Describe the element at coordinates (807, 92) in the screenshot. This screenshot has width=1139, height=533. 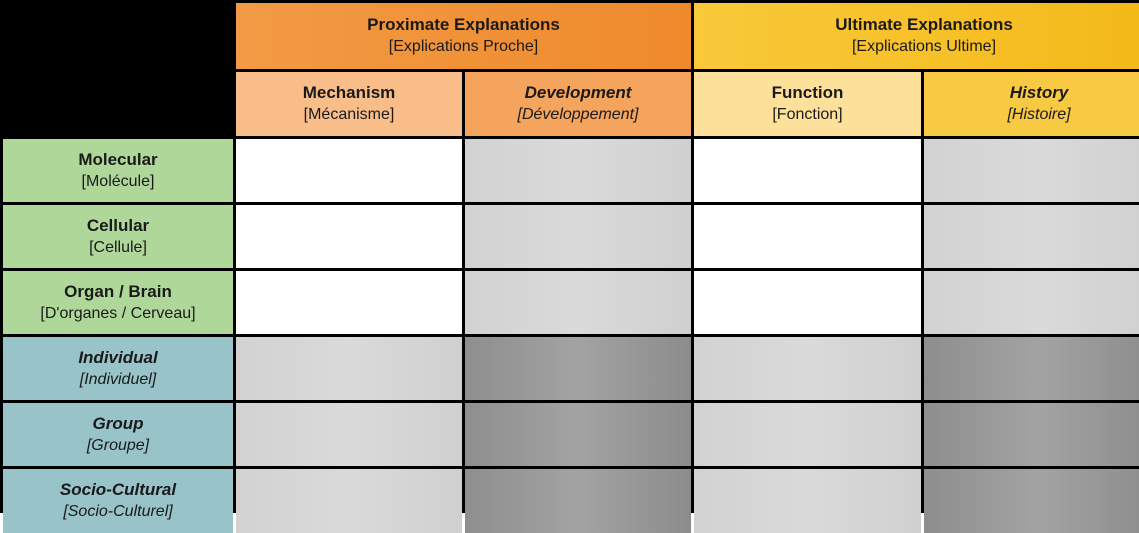
I see `column-title: Function` at that location.